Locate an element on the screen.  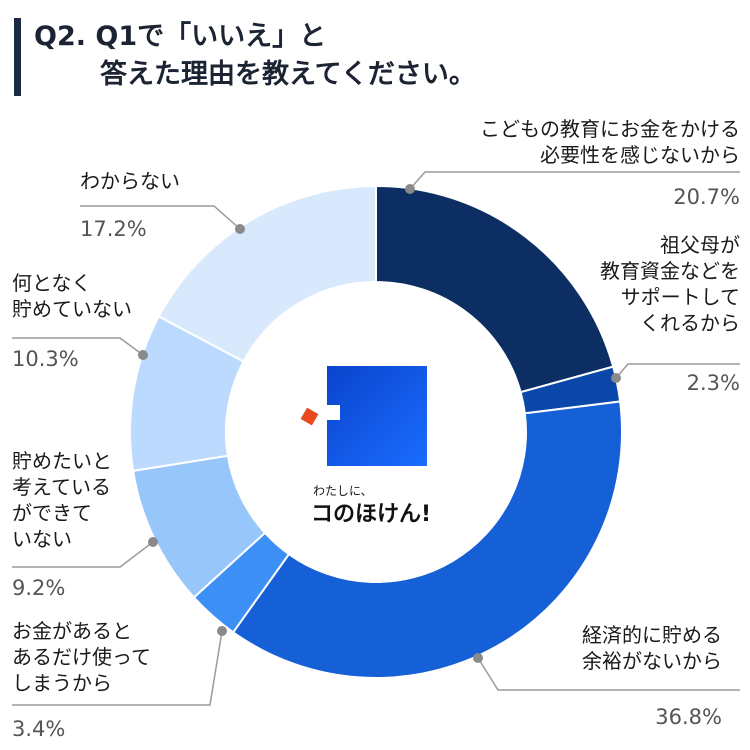
label-no-room: 経済的に貯める 余裕がないから is located at coordinates (652, 648).